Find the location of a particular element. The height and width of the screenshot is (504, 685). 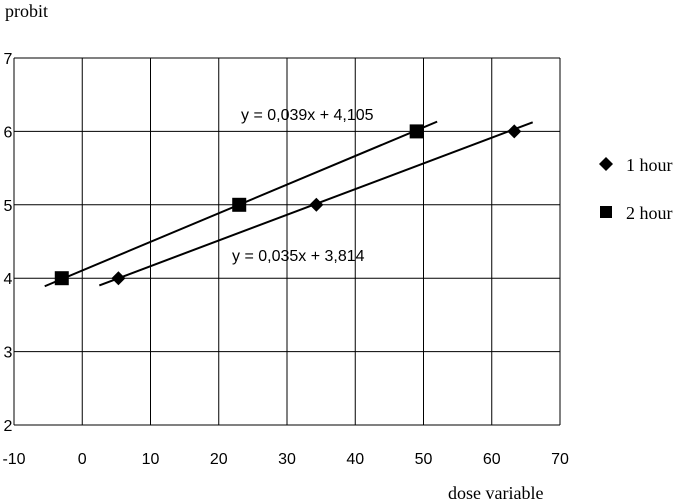

x-tick-label: -10 is located at coordinates (13, 459).